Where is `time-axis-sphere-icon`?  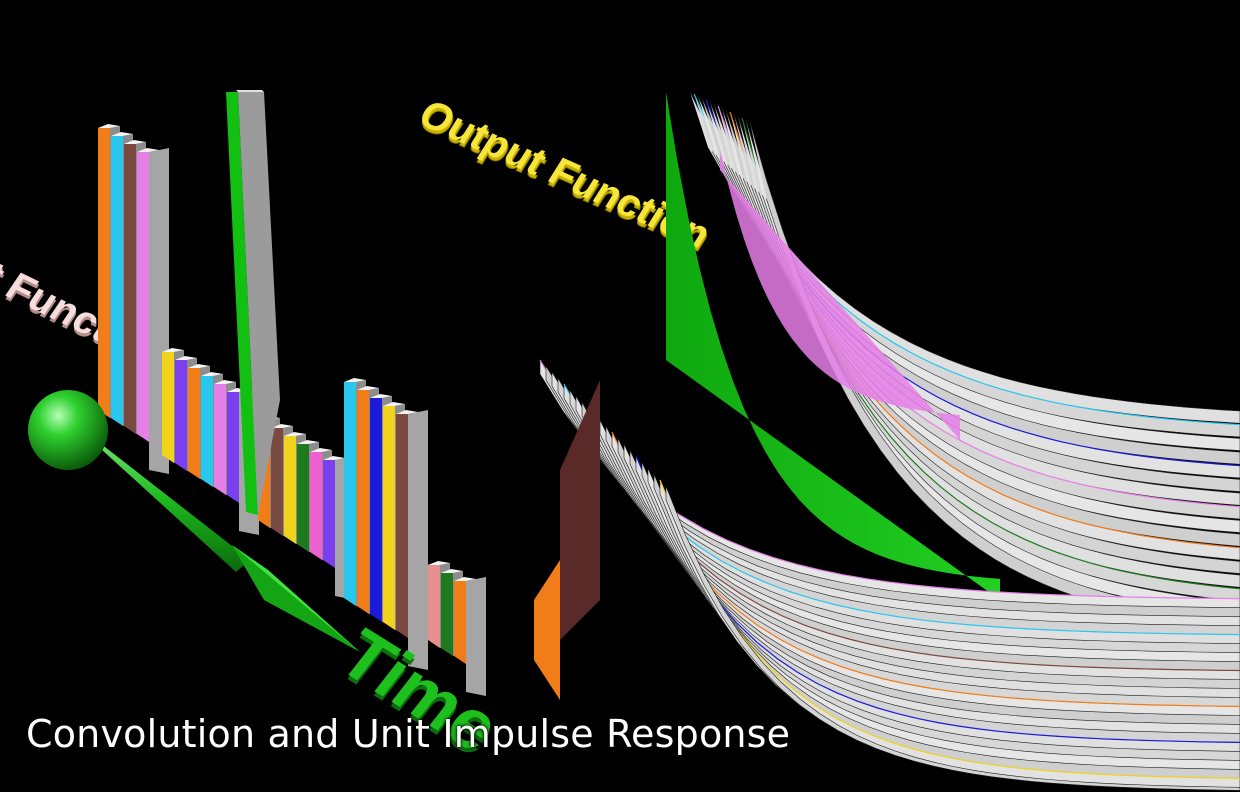 time-axis-sphere-icon is located at coordinates (68, 430).